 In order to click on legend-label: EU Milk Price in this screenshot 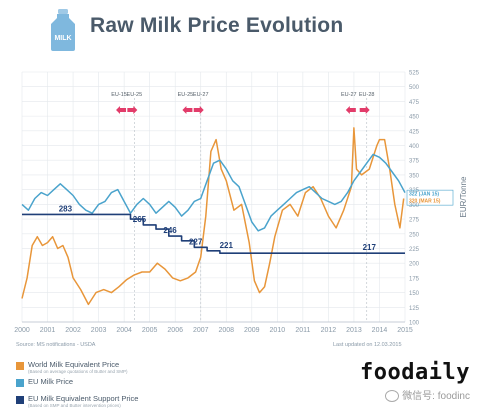, I will do `click(51, 381)`.